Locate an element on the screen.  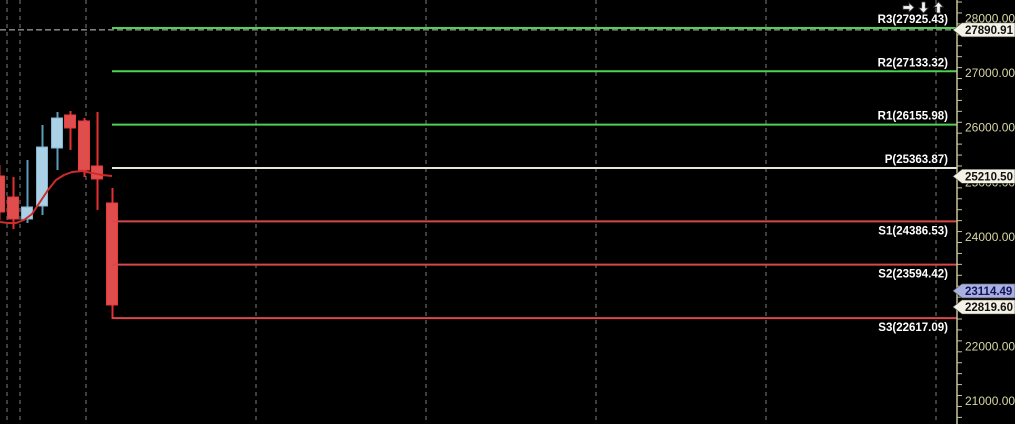
price-tag: 23114.49 is located at coordinates (983, 291).